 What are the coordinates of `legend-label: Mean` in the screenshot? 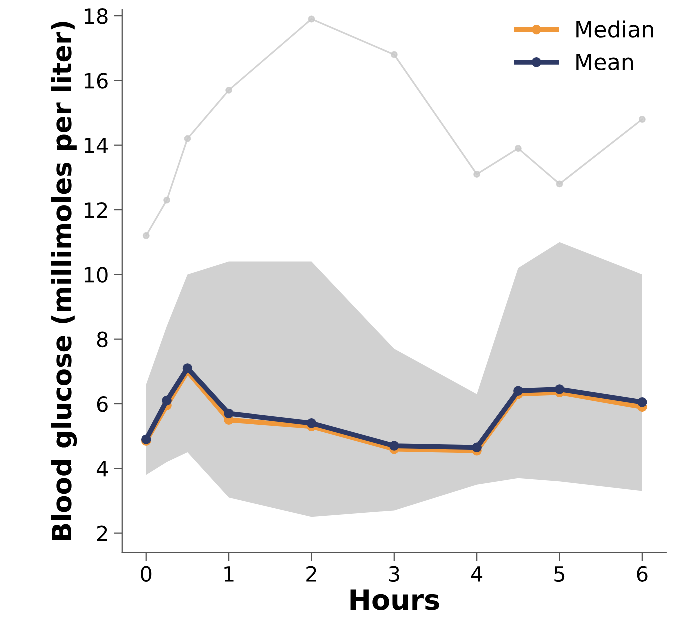 It's located at (605, 62).